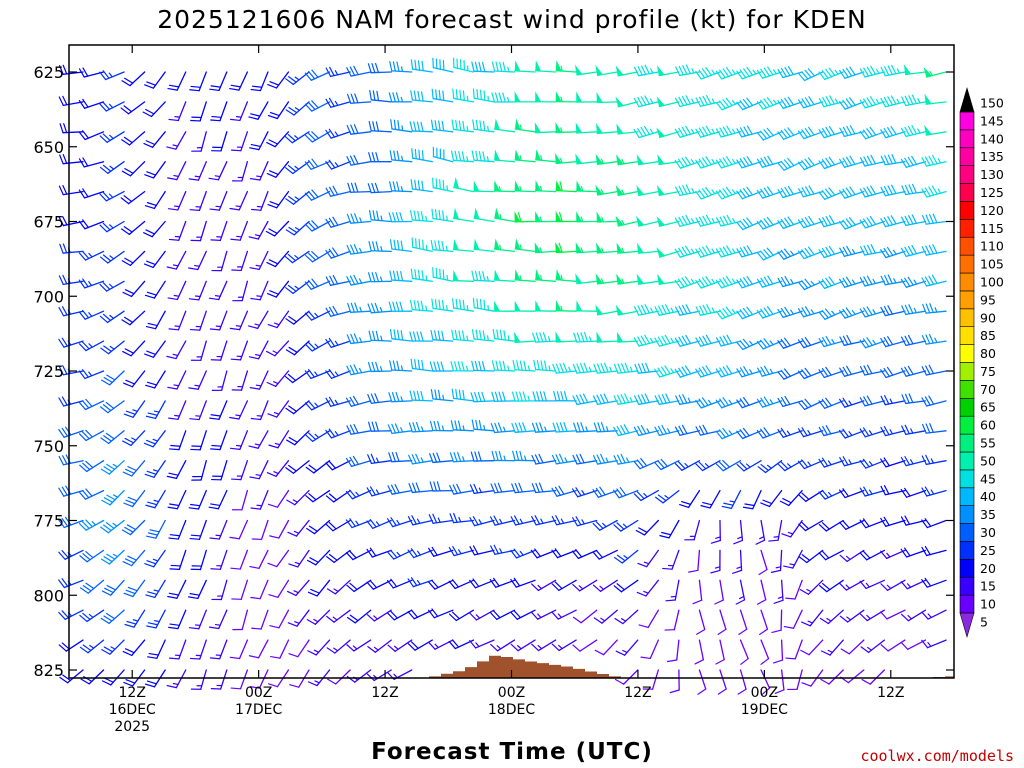 The height and width of the screenshot is (768, 1024). What do you see at coordinates (988, 443) in the screenshot?
I see `colorbar-label: 55` at bounding box center [988, 443].